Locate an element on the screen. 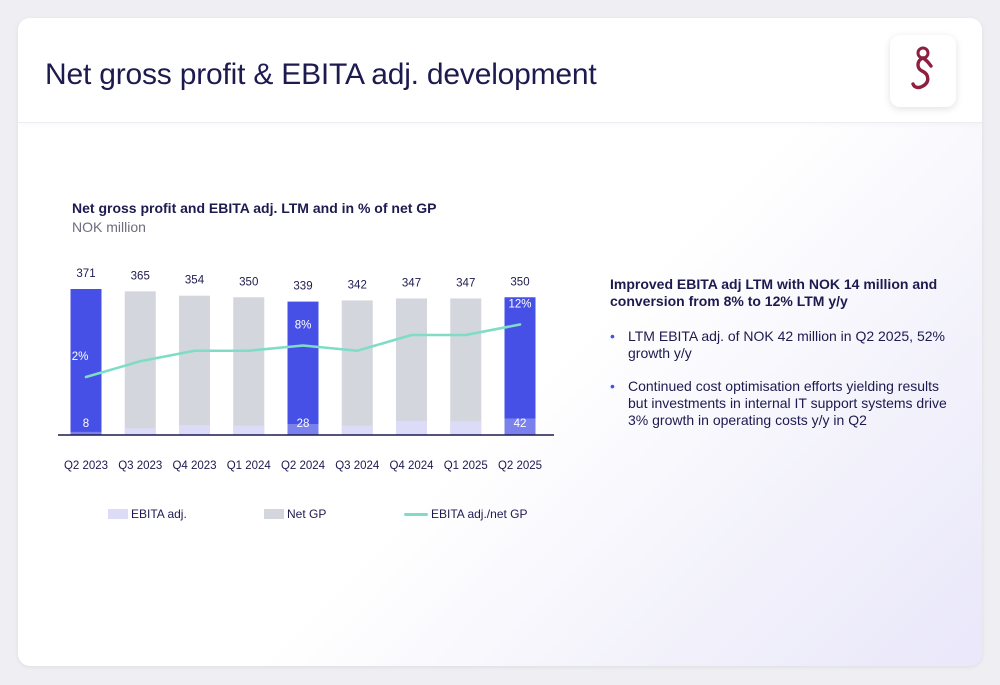 The height and width of the screenshot is (685, 1000). ratio-value-label: 12% is located at coordinates (519, 305).